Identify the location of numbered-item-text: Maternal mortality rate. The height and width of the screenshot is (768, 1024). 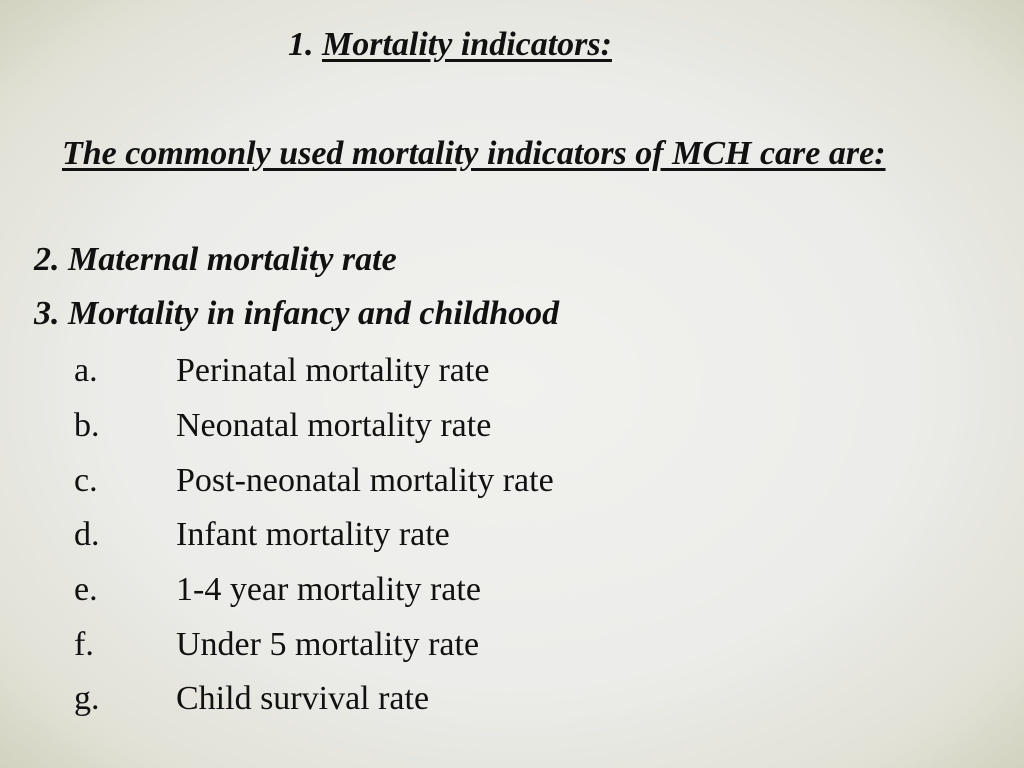
(232, 259).